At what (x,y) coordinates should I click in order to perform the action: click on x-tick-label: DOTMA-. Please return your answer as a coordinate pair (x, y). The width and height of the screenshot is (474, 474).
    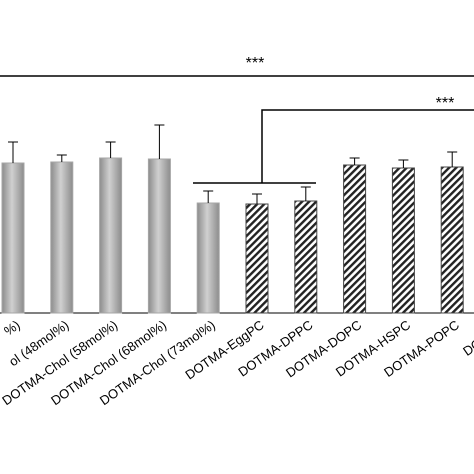
    Looking at the image, I should click on (467, 338).